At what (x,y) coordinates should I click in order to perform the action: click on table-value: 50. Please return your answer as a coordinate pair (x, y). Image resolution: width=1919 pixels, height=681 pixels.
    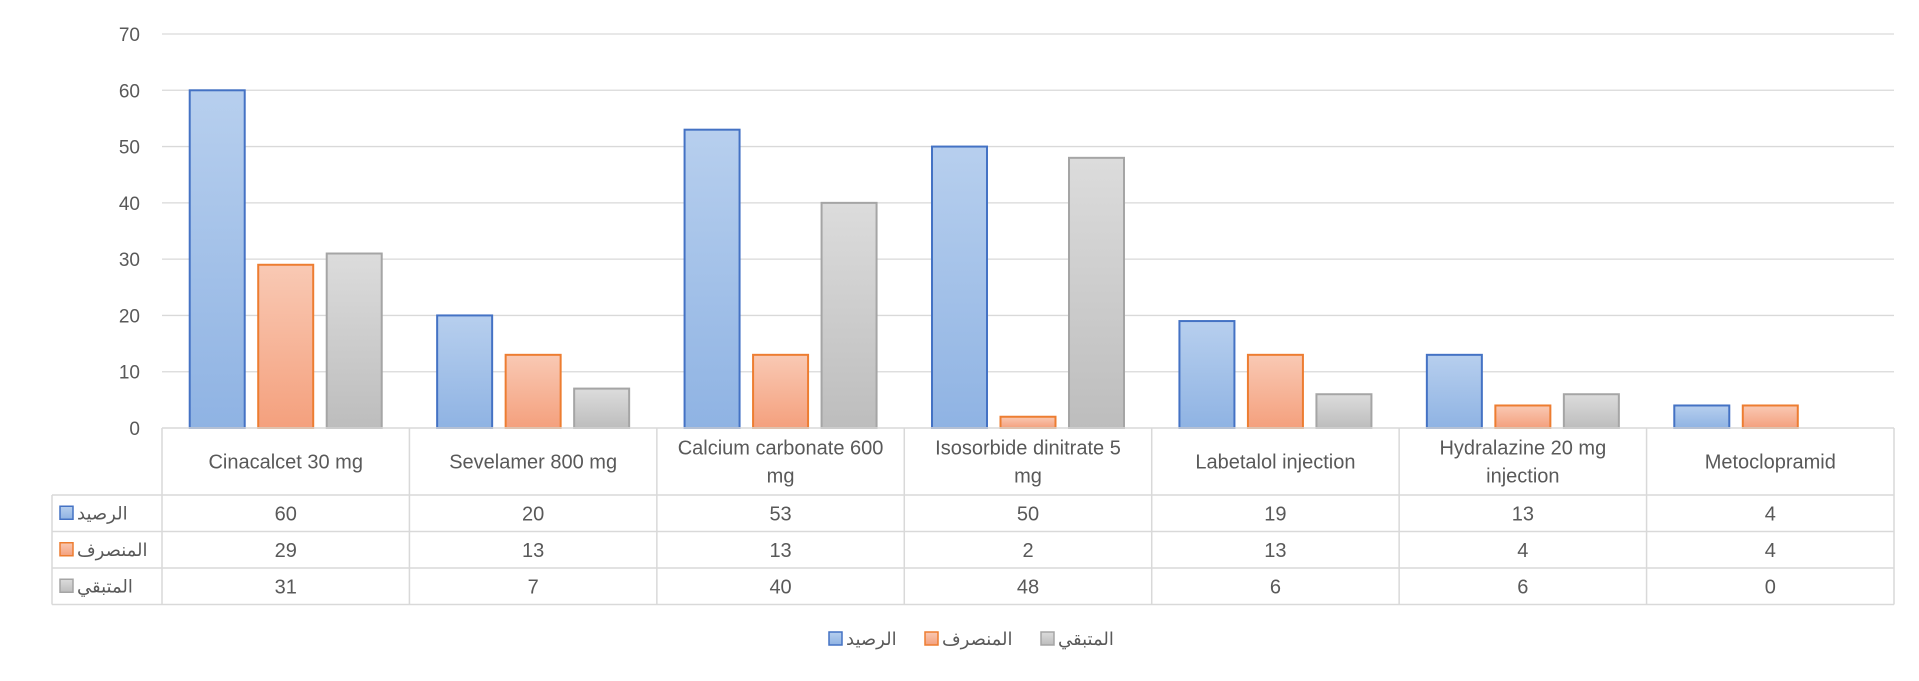
    Looking at the image, I should click on (1028, 514).